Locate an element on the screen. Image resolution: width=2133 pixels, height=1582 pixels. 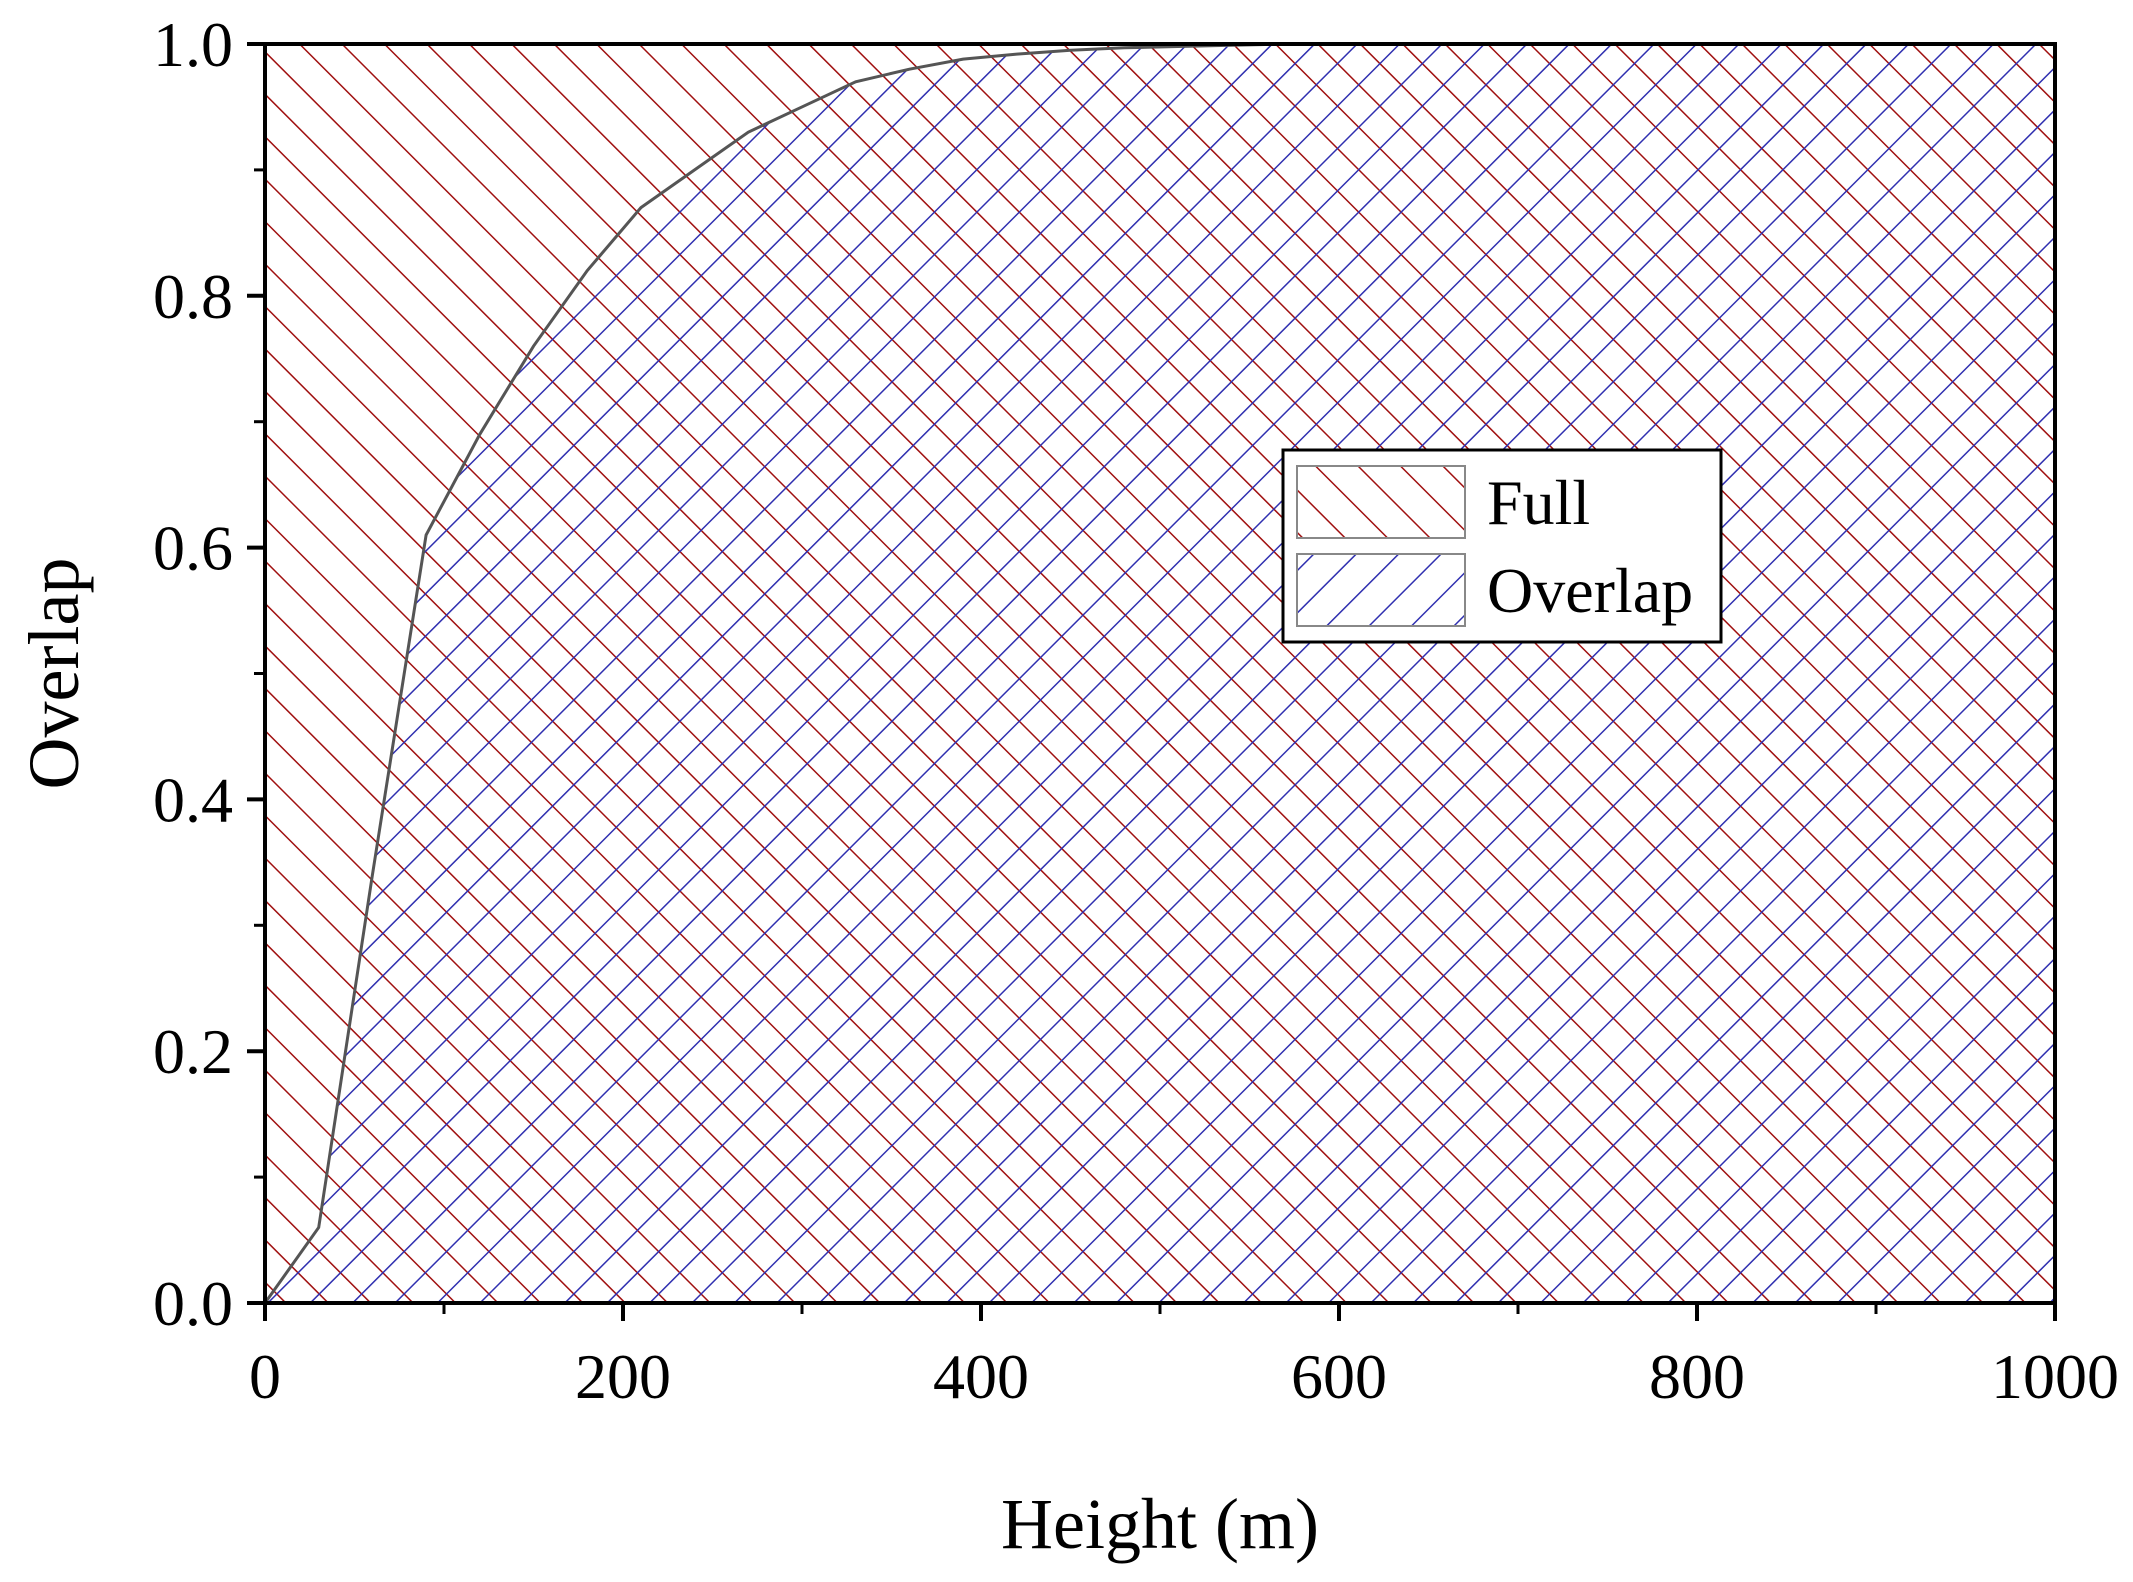
legend-item-full: Full is located at coordinates (1443, 502).